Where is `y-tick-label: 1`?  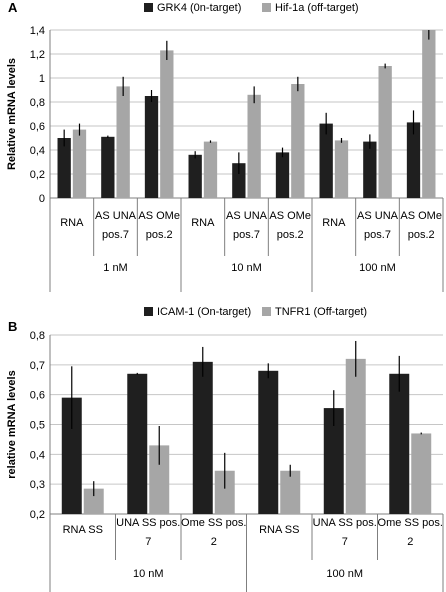 y-tick-label: 1 is located at coordinates (42, 79).